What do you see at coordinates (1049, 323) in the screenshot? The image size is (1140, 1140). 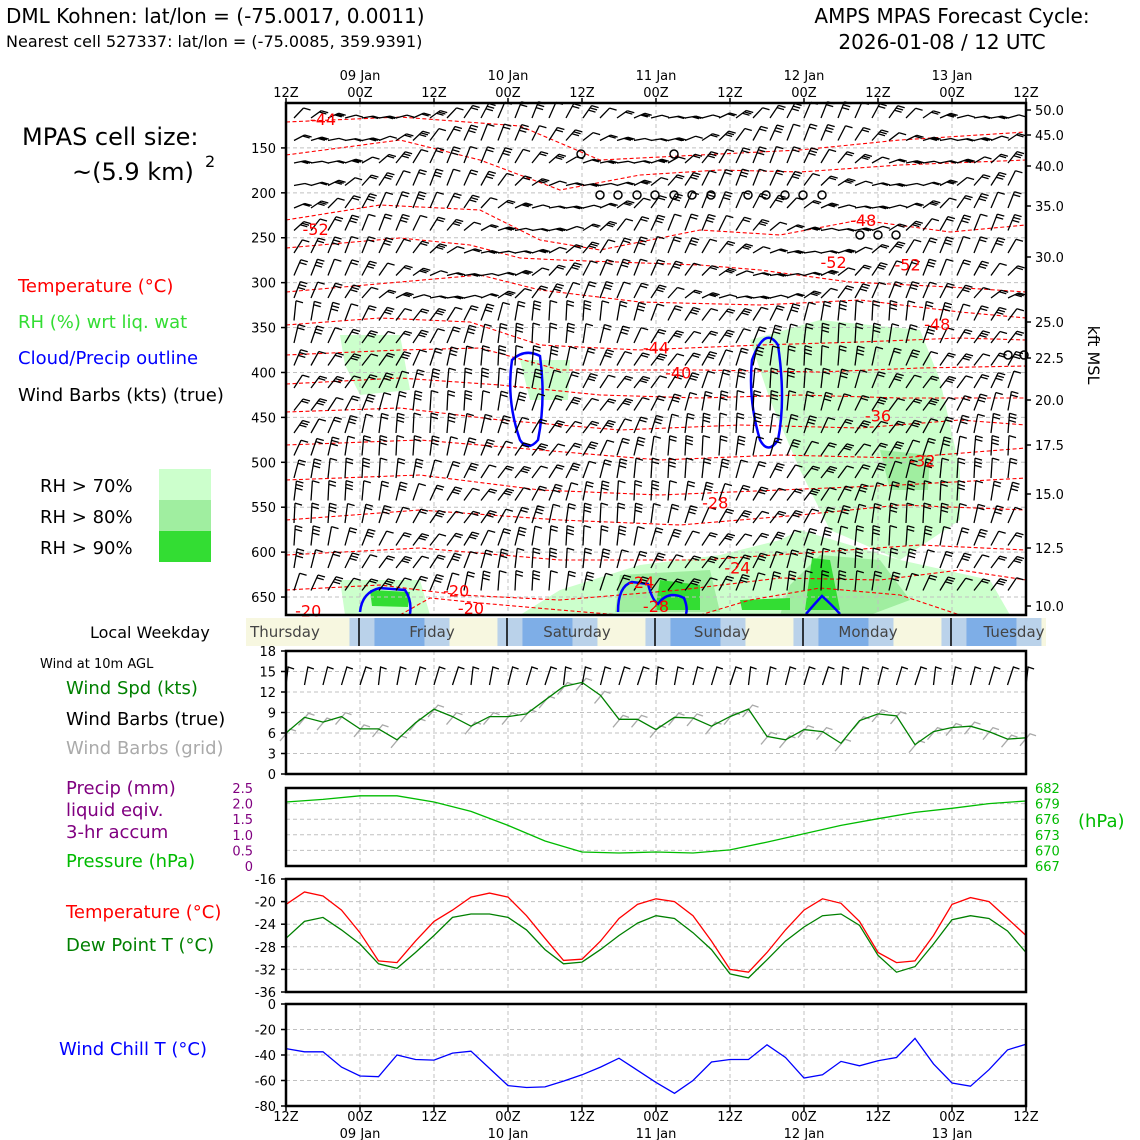 I see `th-right-tick-label: 25.0` at bounding box center [1049, 323].